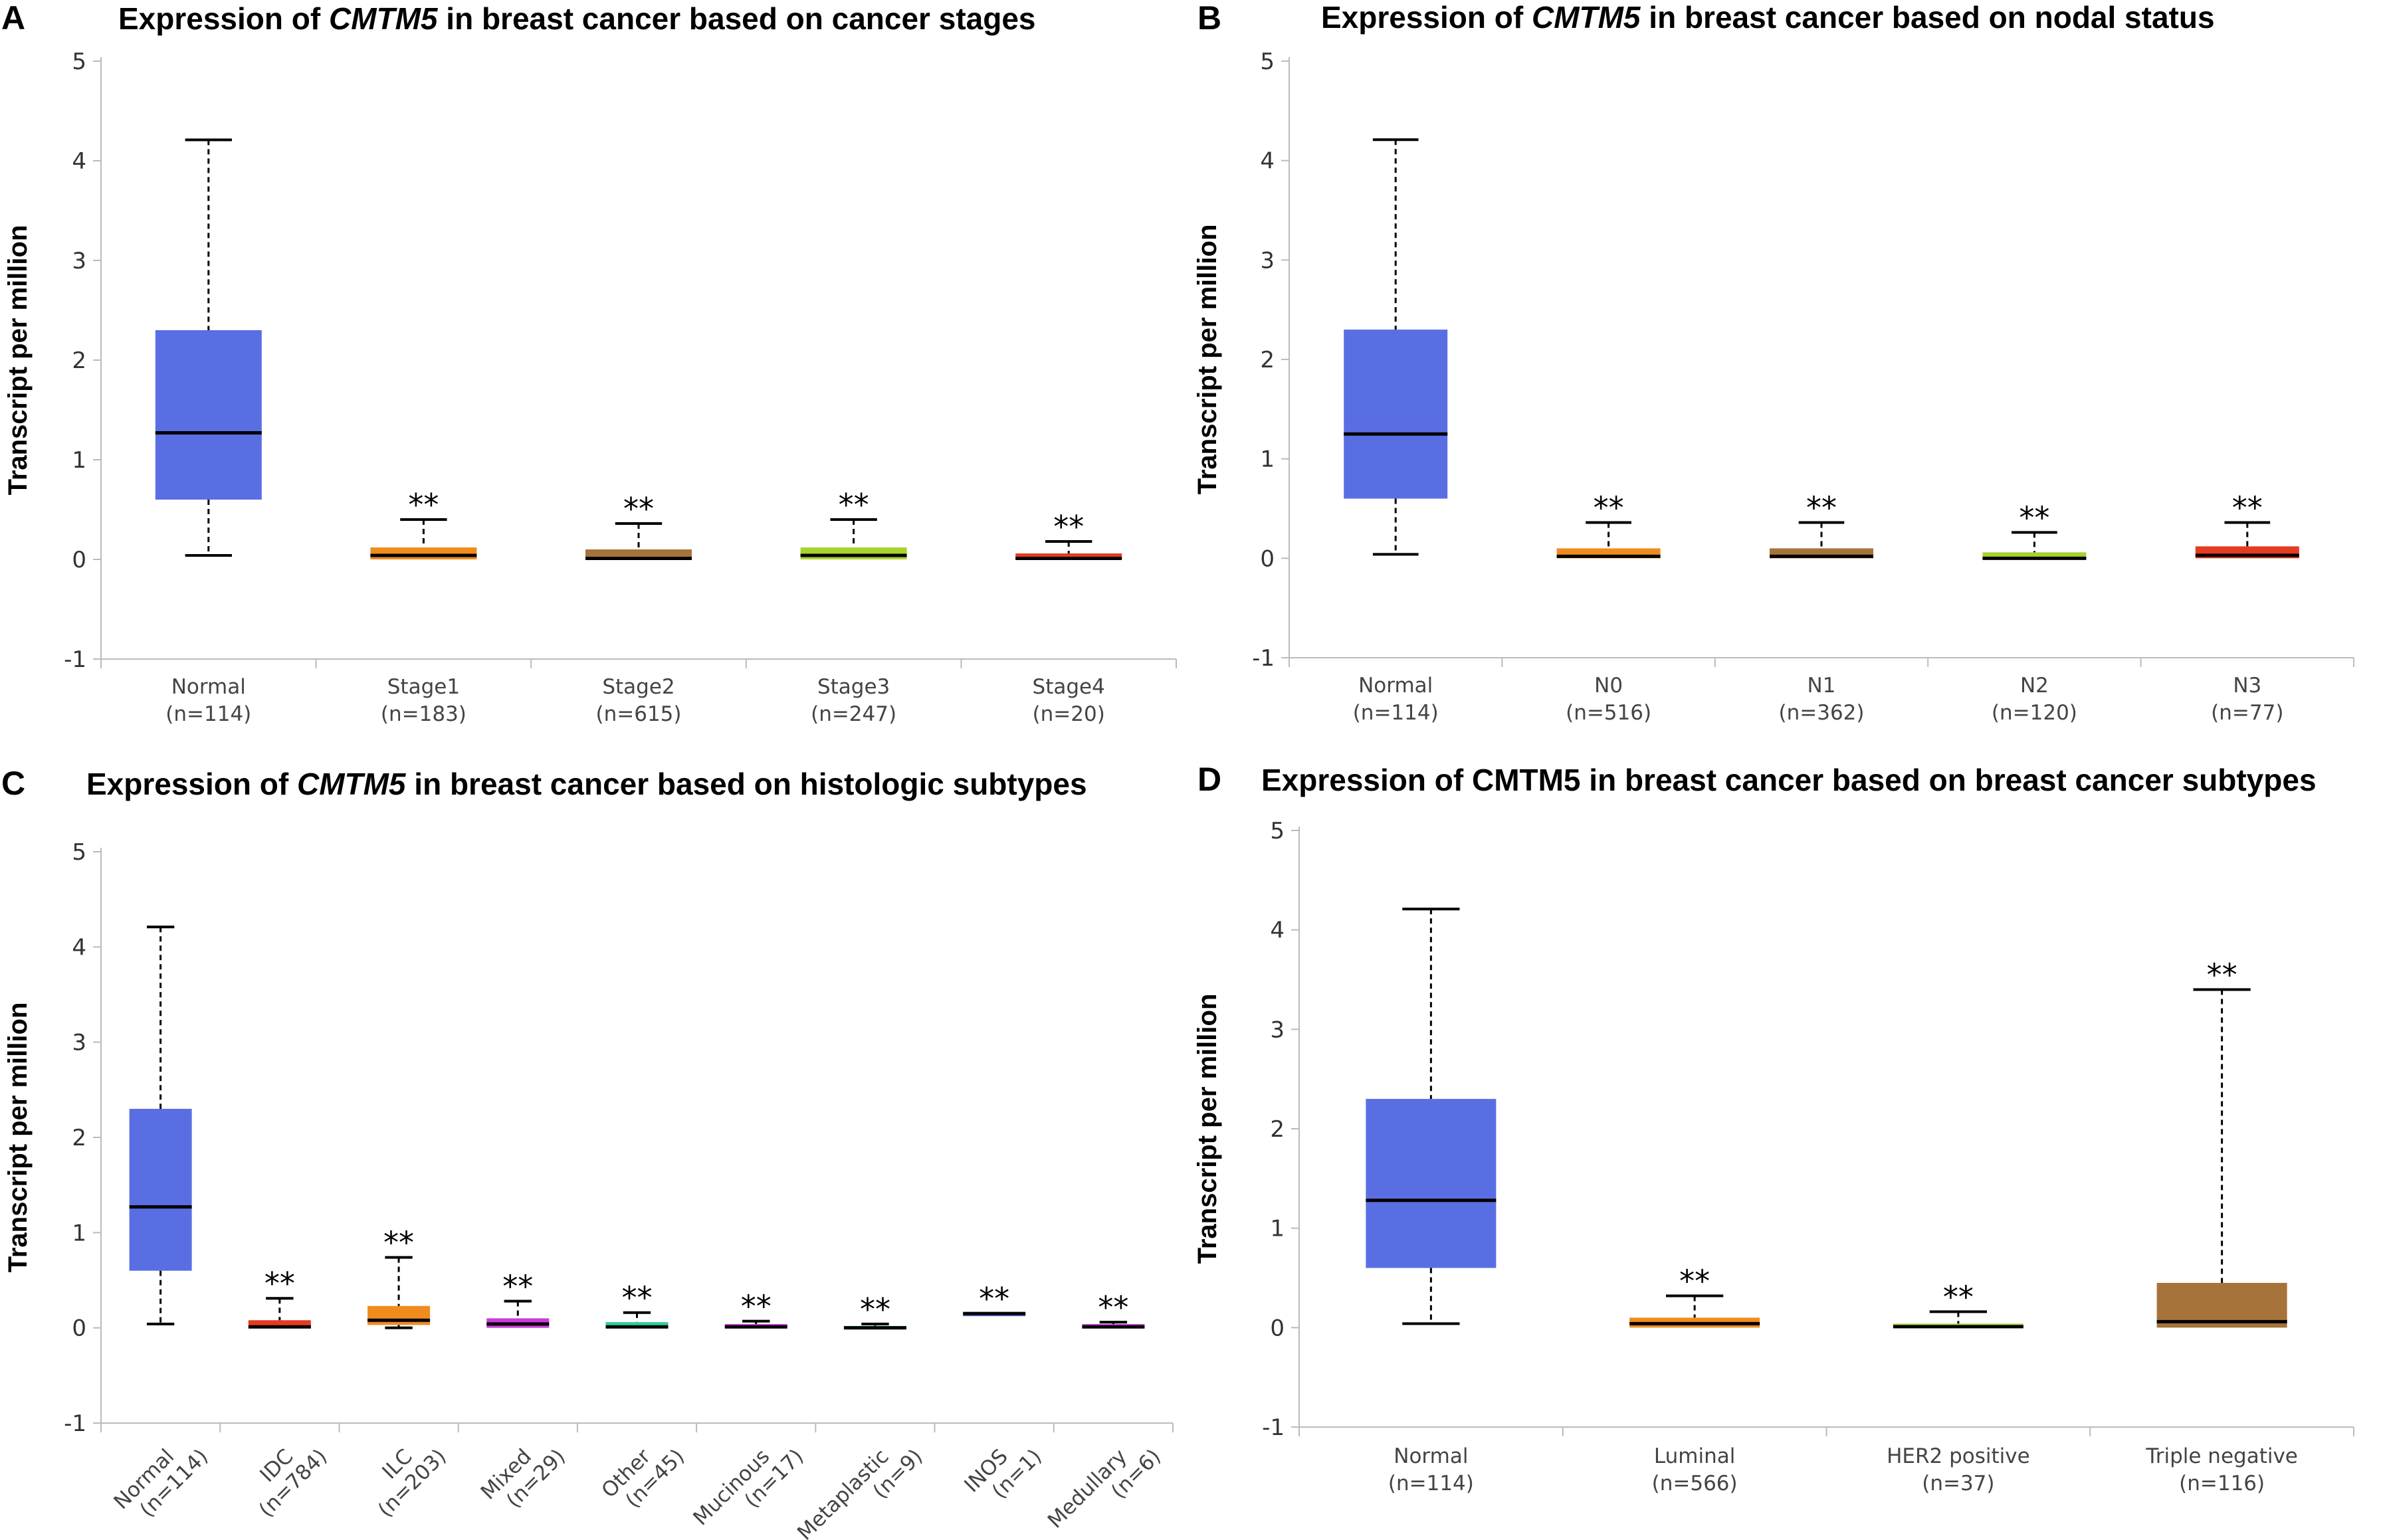 The image size is (2381, 1540). What do you see at coordinates (423, 714) in the screenshot?
I see `x-category-count-a-1: (n=183)` at bounding box center [423, 714].